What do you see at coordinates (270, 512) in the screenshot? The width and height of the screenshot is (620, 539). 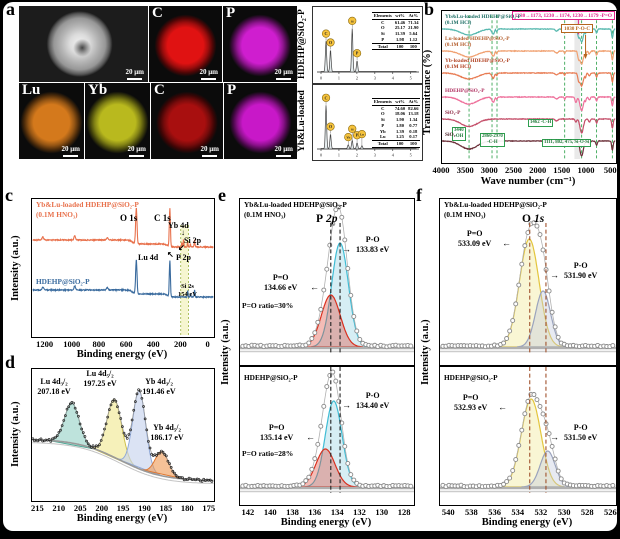 I see `x-tick: 140` at bounding box center [270, 512].